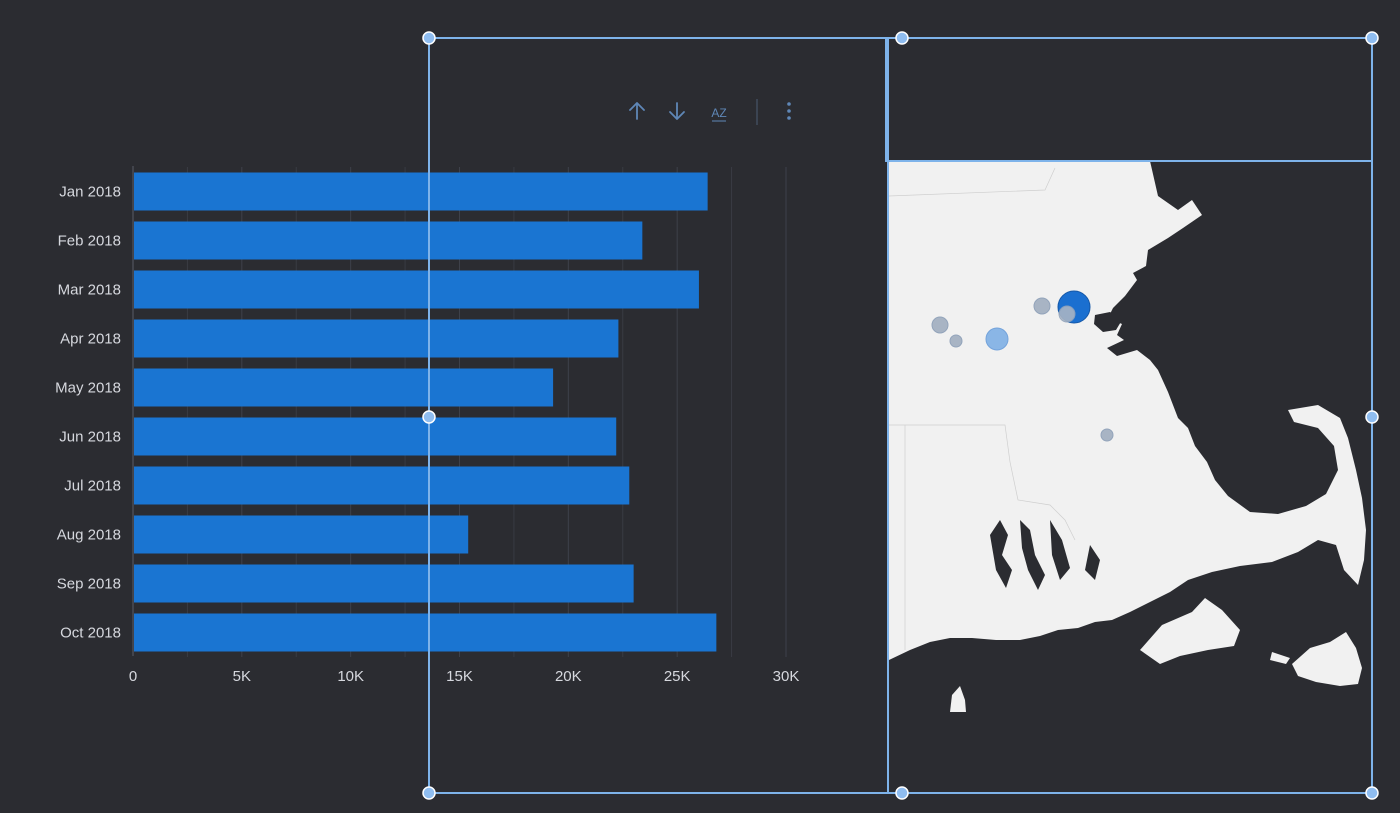 This screenshot has height=813, width=1400. I want to click on category-label: Oct 2018, so click(90, 633).